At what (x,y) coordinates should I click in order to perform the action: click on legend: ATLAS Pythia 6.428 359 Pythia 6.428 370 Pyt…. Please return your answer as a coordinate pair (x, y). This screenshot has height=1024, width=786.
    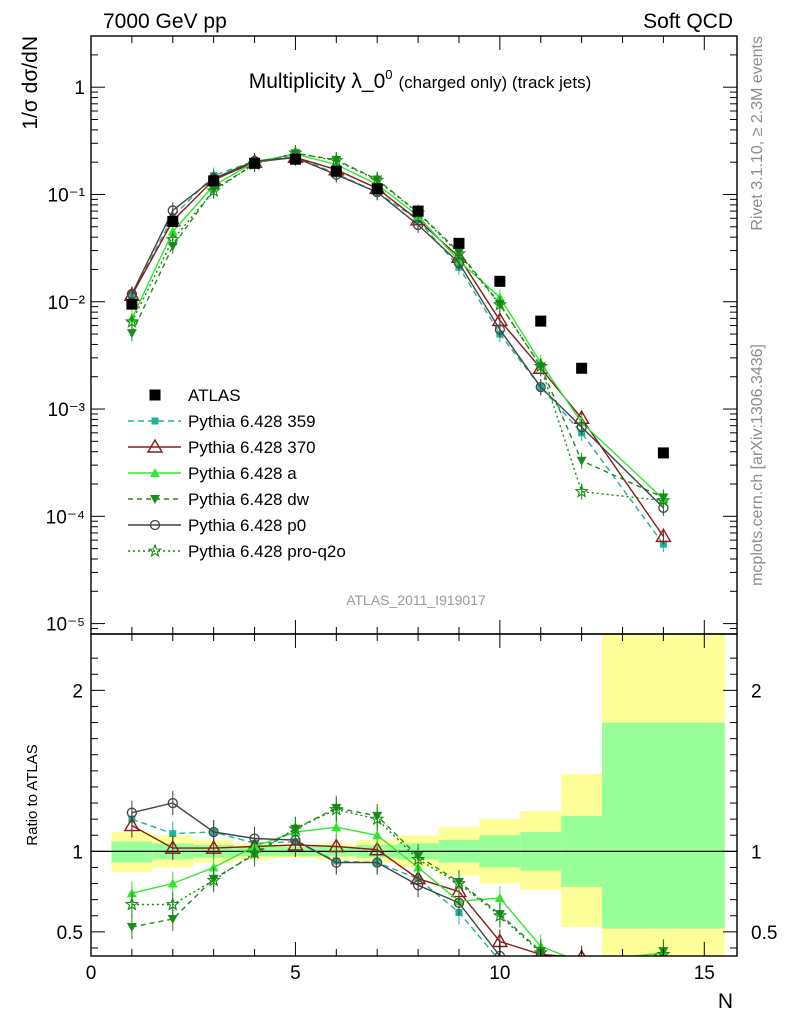
    Looking at the image, I should click on (237, 473).